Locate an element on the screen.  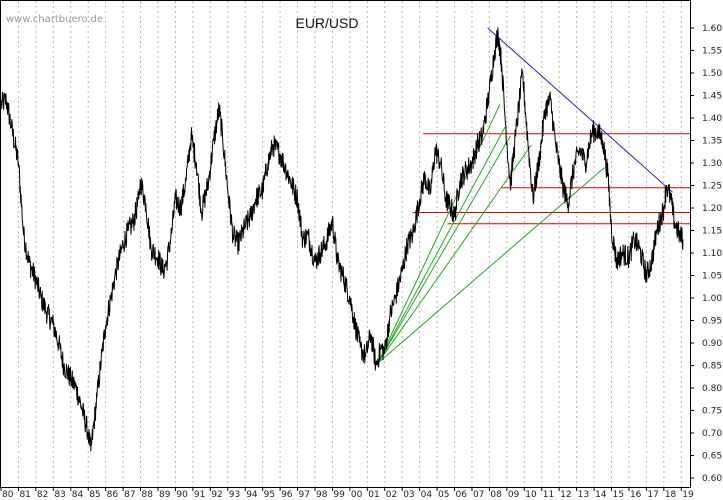
y-tick-label: 1.00 is located at coordinates (712, 299).